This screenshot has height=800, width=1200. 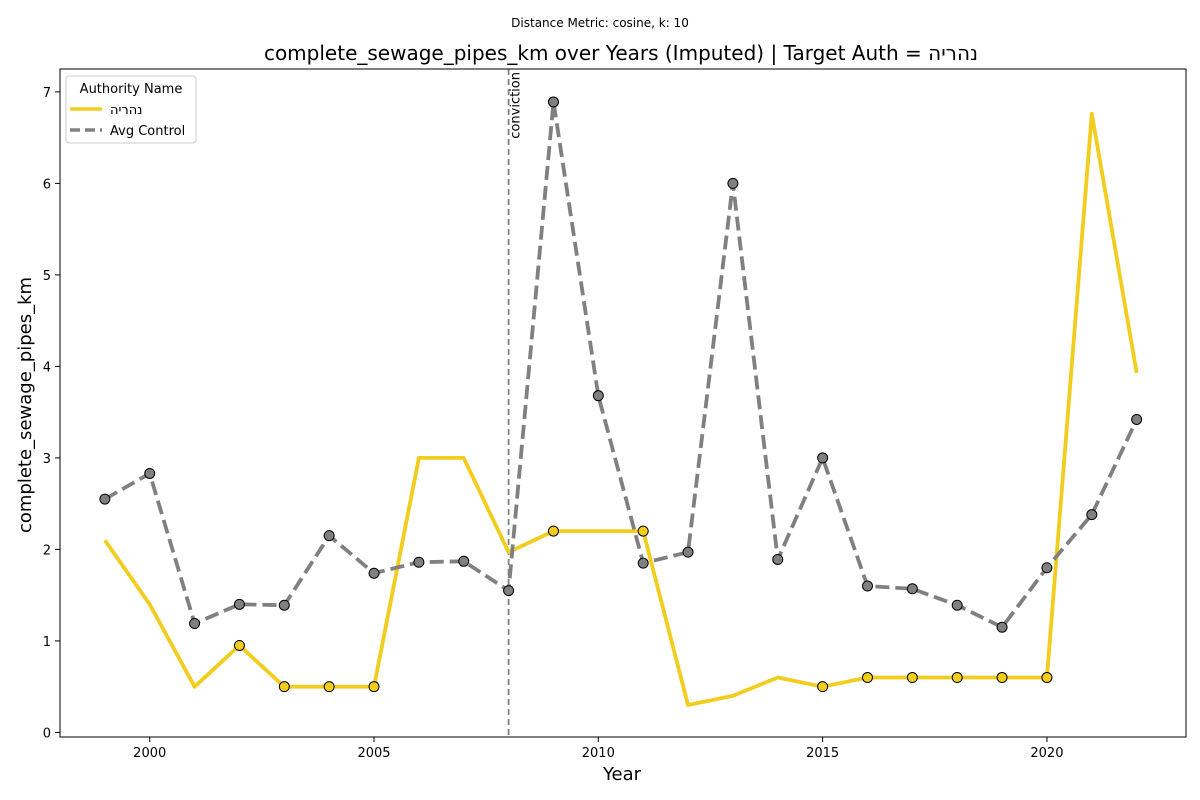 I want to click on y-tick-label: 4, so click(x=47, y=367).